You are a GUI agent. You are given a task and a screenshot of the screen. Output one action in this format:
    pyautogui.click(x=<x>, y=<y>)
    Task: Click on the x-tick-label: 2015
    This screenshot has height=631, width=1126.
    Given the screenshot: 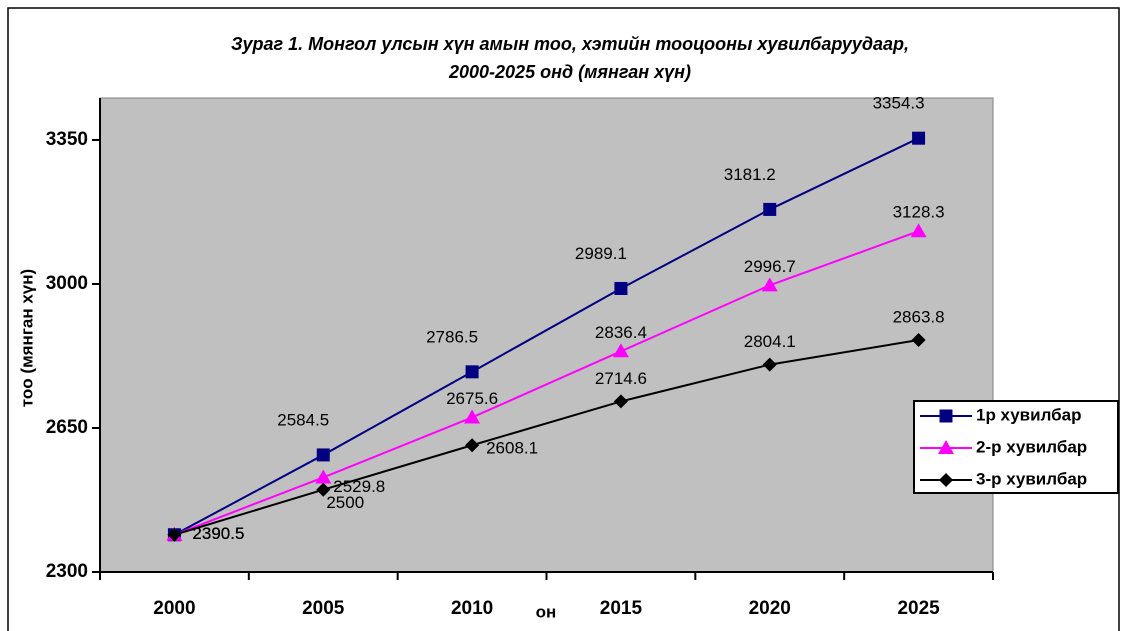 What is the action you would take?
    pyautogui.click(x=621, y=608)
    